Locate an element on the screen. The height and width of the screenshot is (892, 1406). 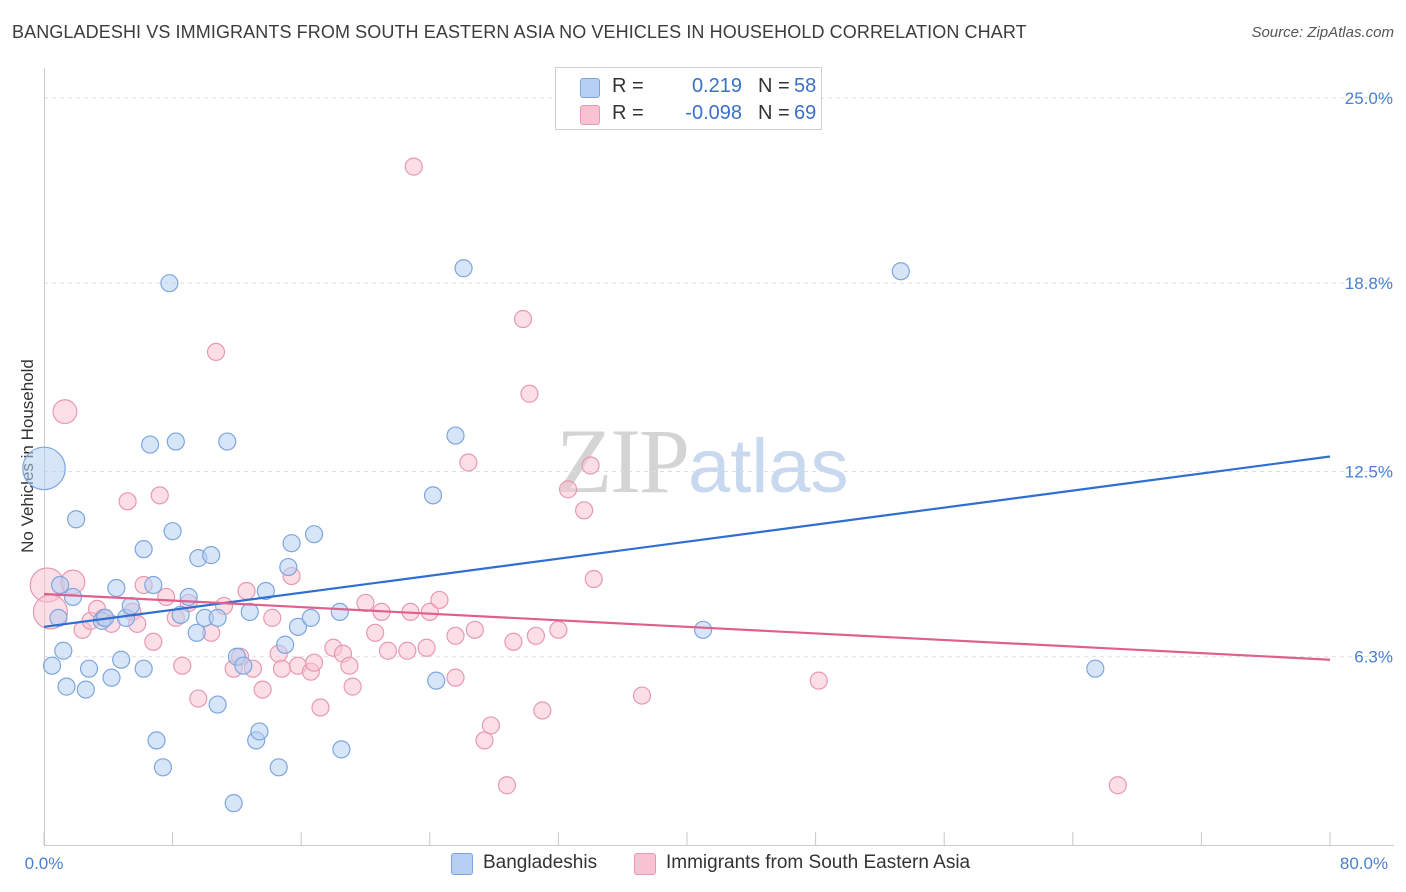
x-axis-ticks is located at coordinates (687, 838).